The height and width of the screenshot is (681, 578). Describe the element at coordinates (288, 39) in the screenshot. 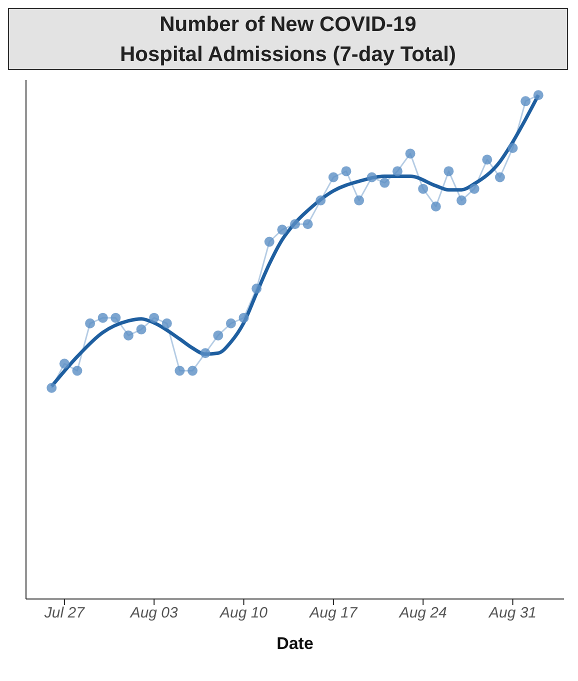

I see `chart-title: Number of New COVID-19 Hospital Admissions (7-day Total)` at that location.